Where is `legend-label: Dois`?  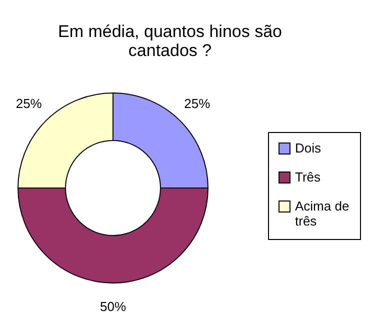
legend-label: Dois is located at coordinates (308, 148).